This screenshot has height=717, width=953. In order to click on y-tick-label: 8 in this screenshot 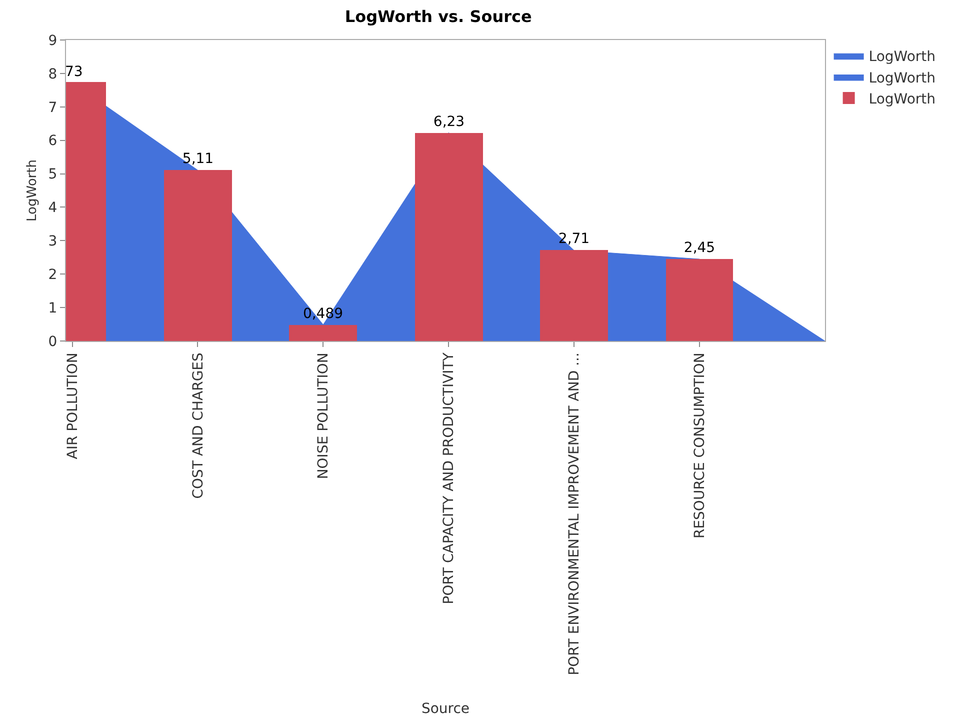, I will do `click(53, 74)`.